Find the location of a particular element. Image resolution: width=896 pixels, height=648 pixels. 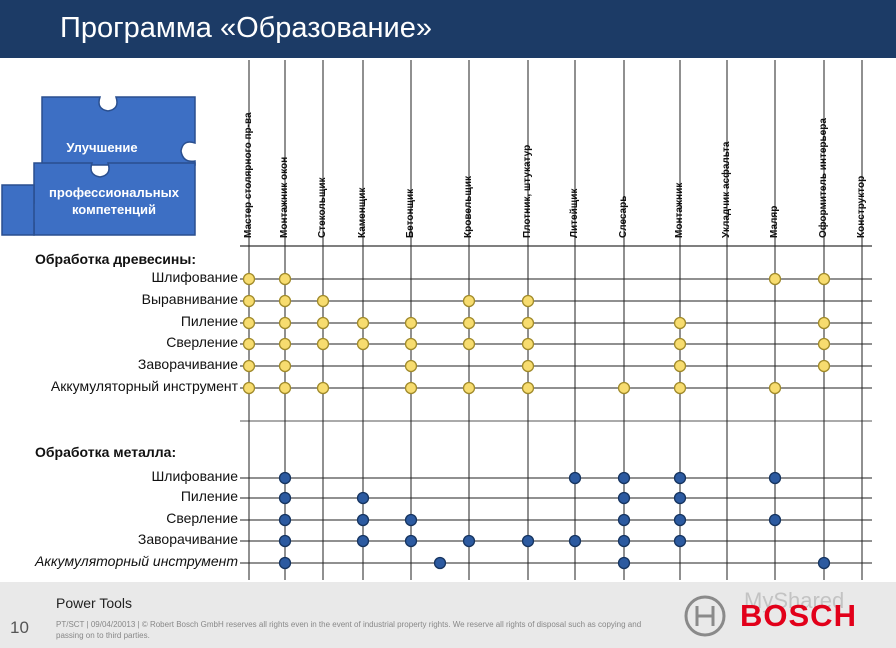

column-label: Укладчик асфальта is located at coordinates (726, 189).